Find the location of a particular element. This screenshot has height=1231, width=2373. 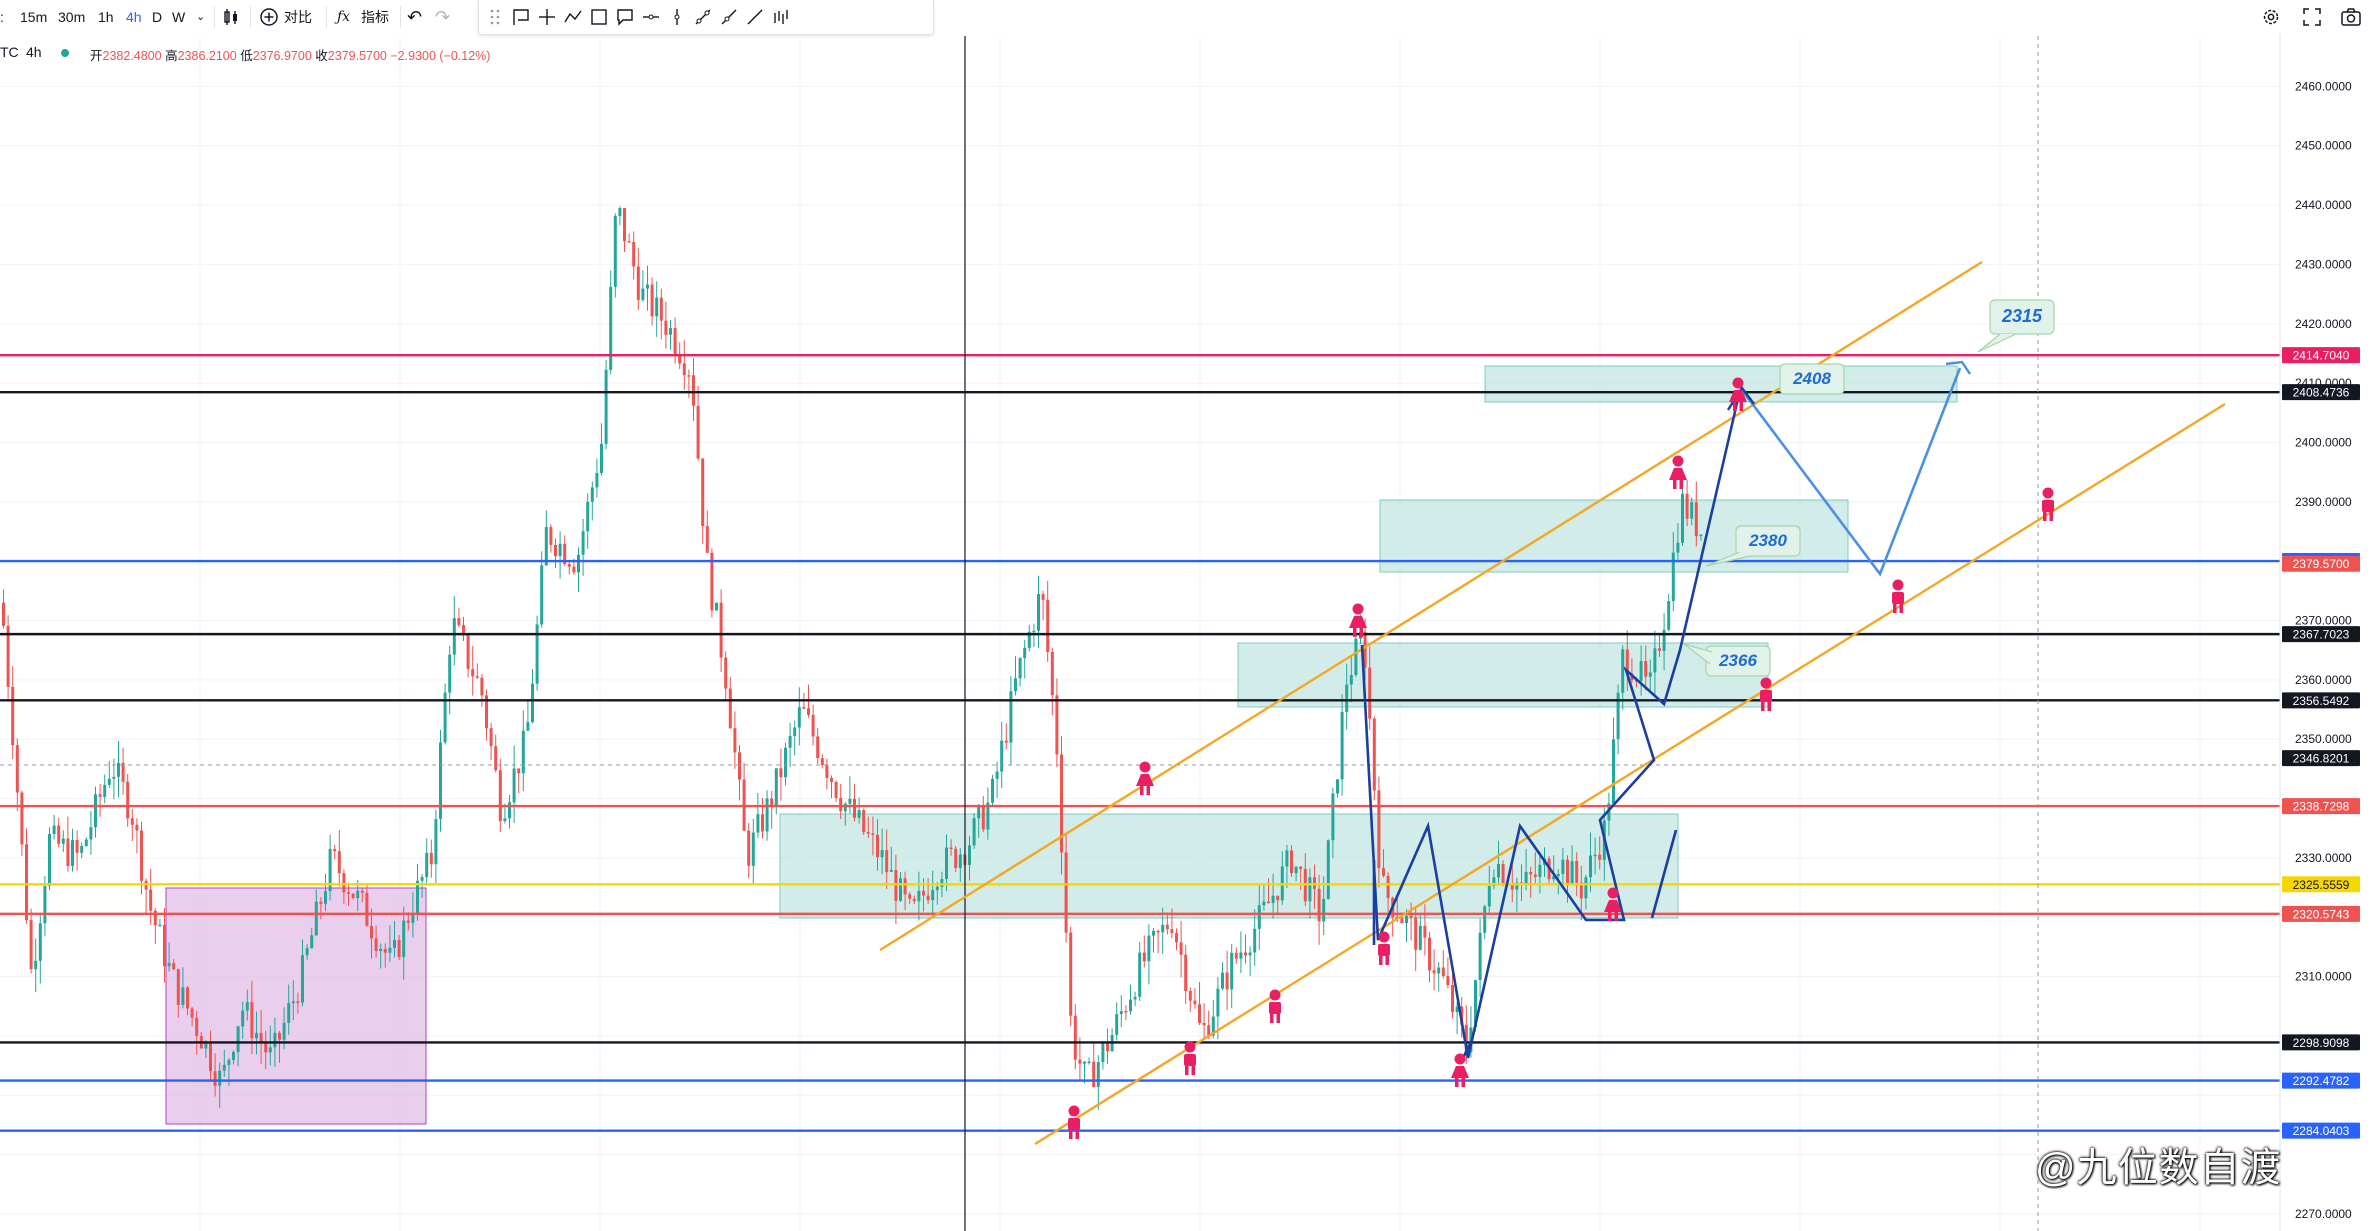

svg-text: 2414.7040 is located at coordinates (2321, 356).